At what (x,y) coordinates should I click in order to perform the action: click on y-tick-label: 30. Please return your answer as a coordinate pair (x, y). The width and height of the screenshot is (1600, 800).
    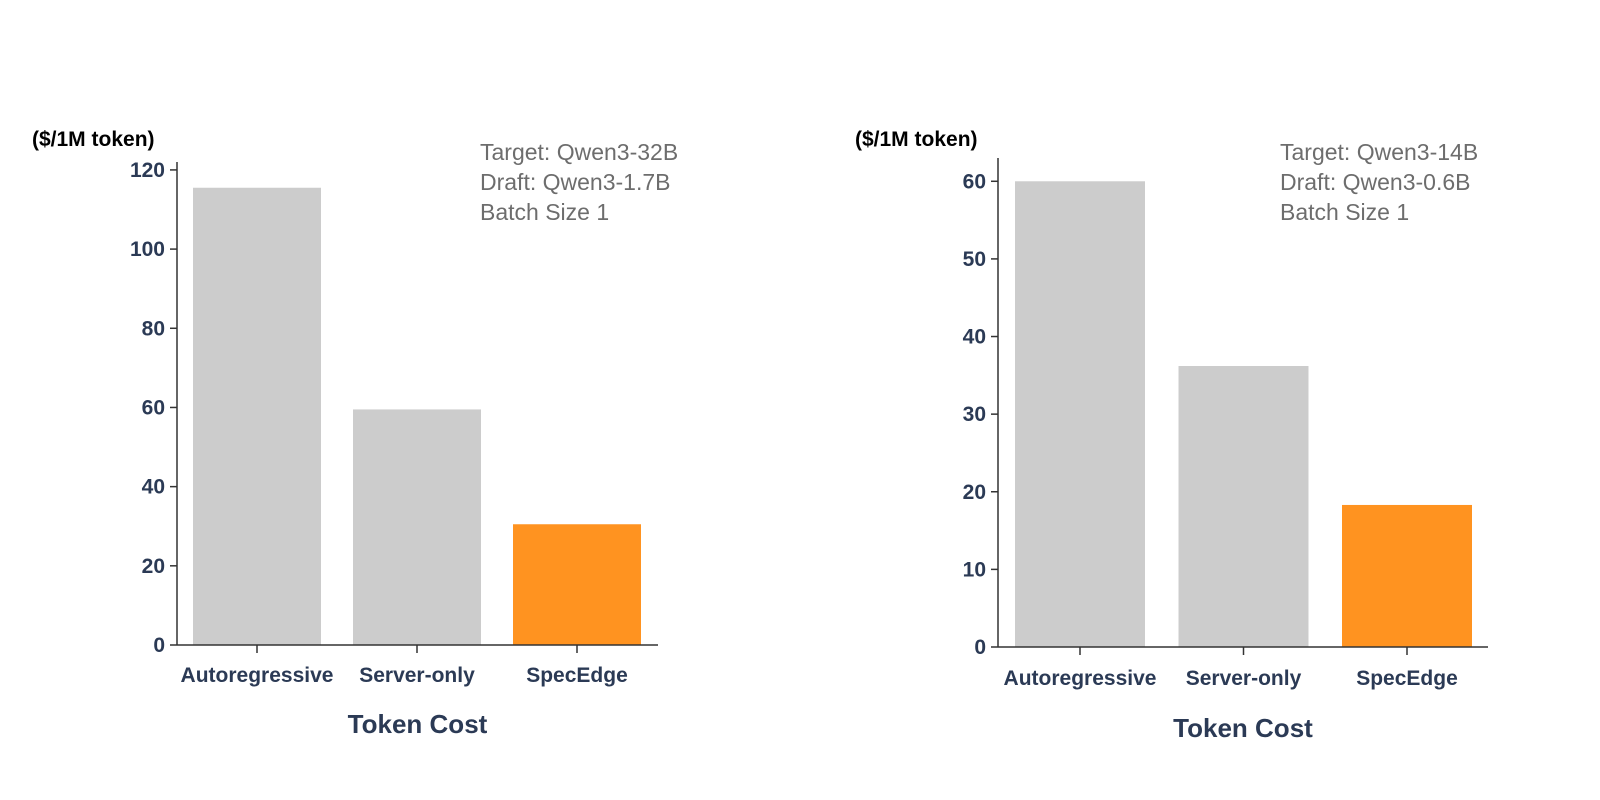
    Looking at the image, I should click on (974, 414).